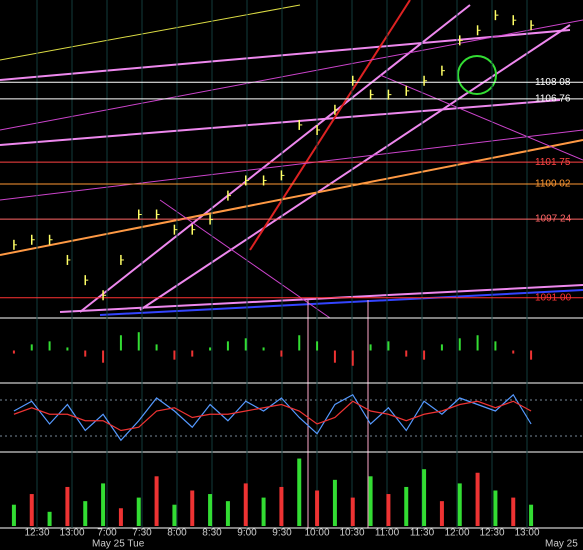  What do you see at coordinates (553, 219) in the screenshot?
I see `price-label: 1097 24` at bounding box center [553, 219].